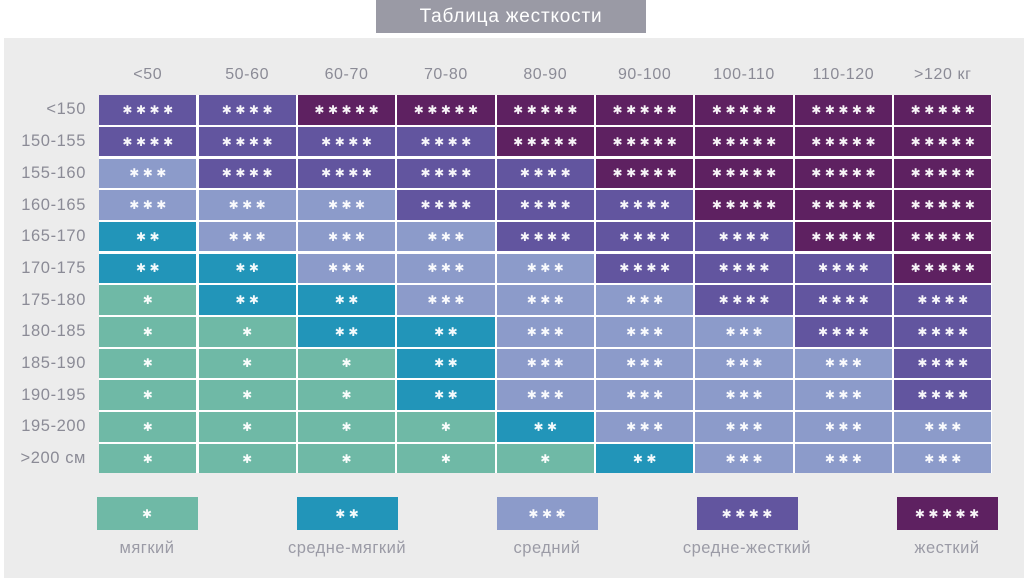 The image size is (1024, 578). What do you see at coordinates (445, 74) in the screenshot?
I see `col-header-weight: 70-80` at bounding box center [445, 74].